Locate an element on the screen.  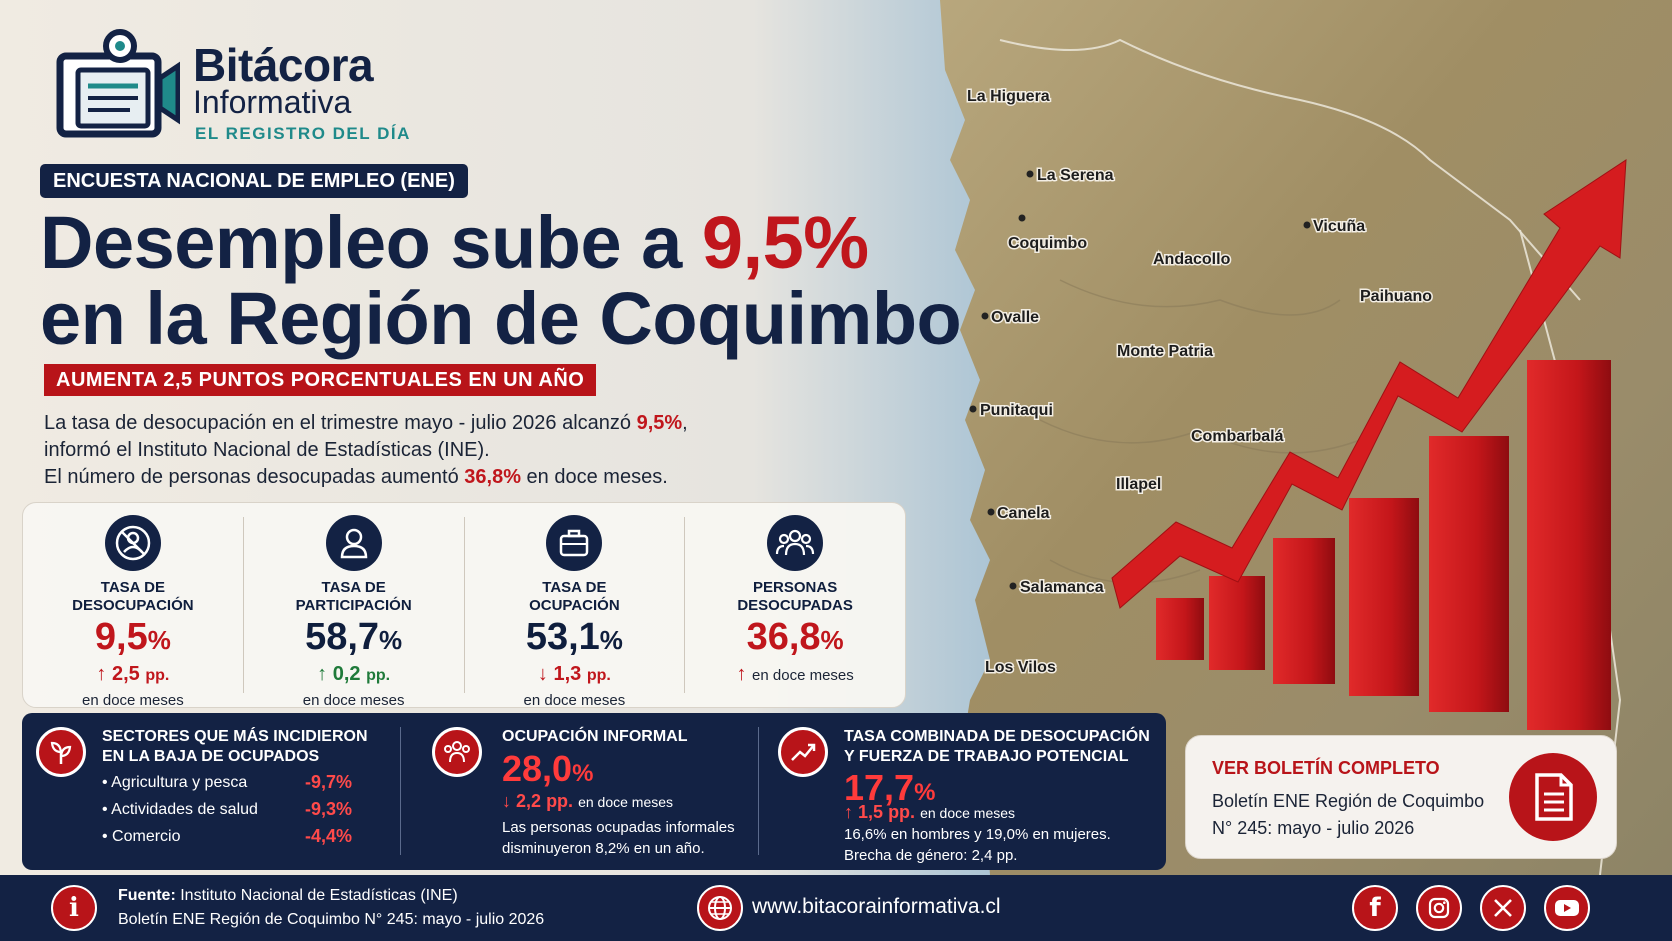
metric-change: ↑ en doce meses is located at coordinates (795, 674).